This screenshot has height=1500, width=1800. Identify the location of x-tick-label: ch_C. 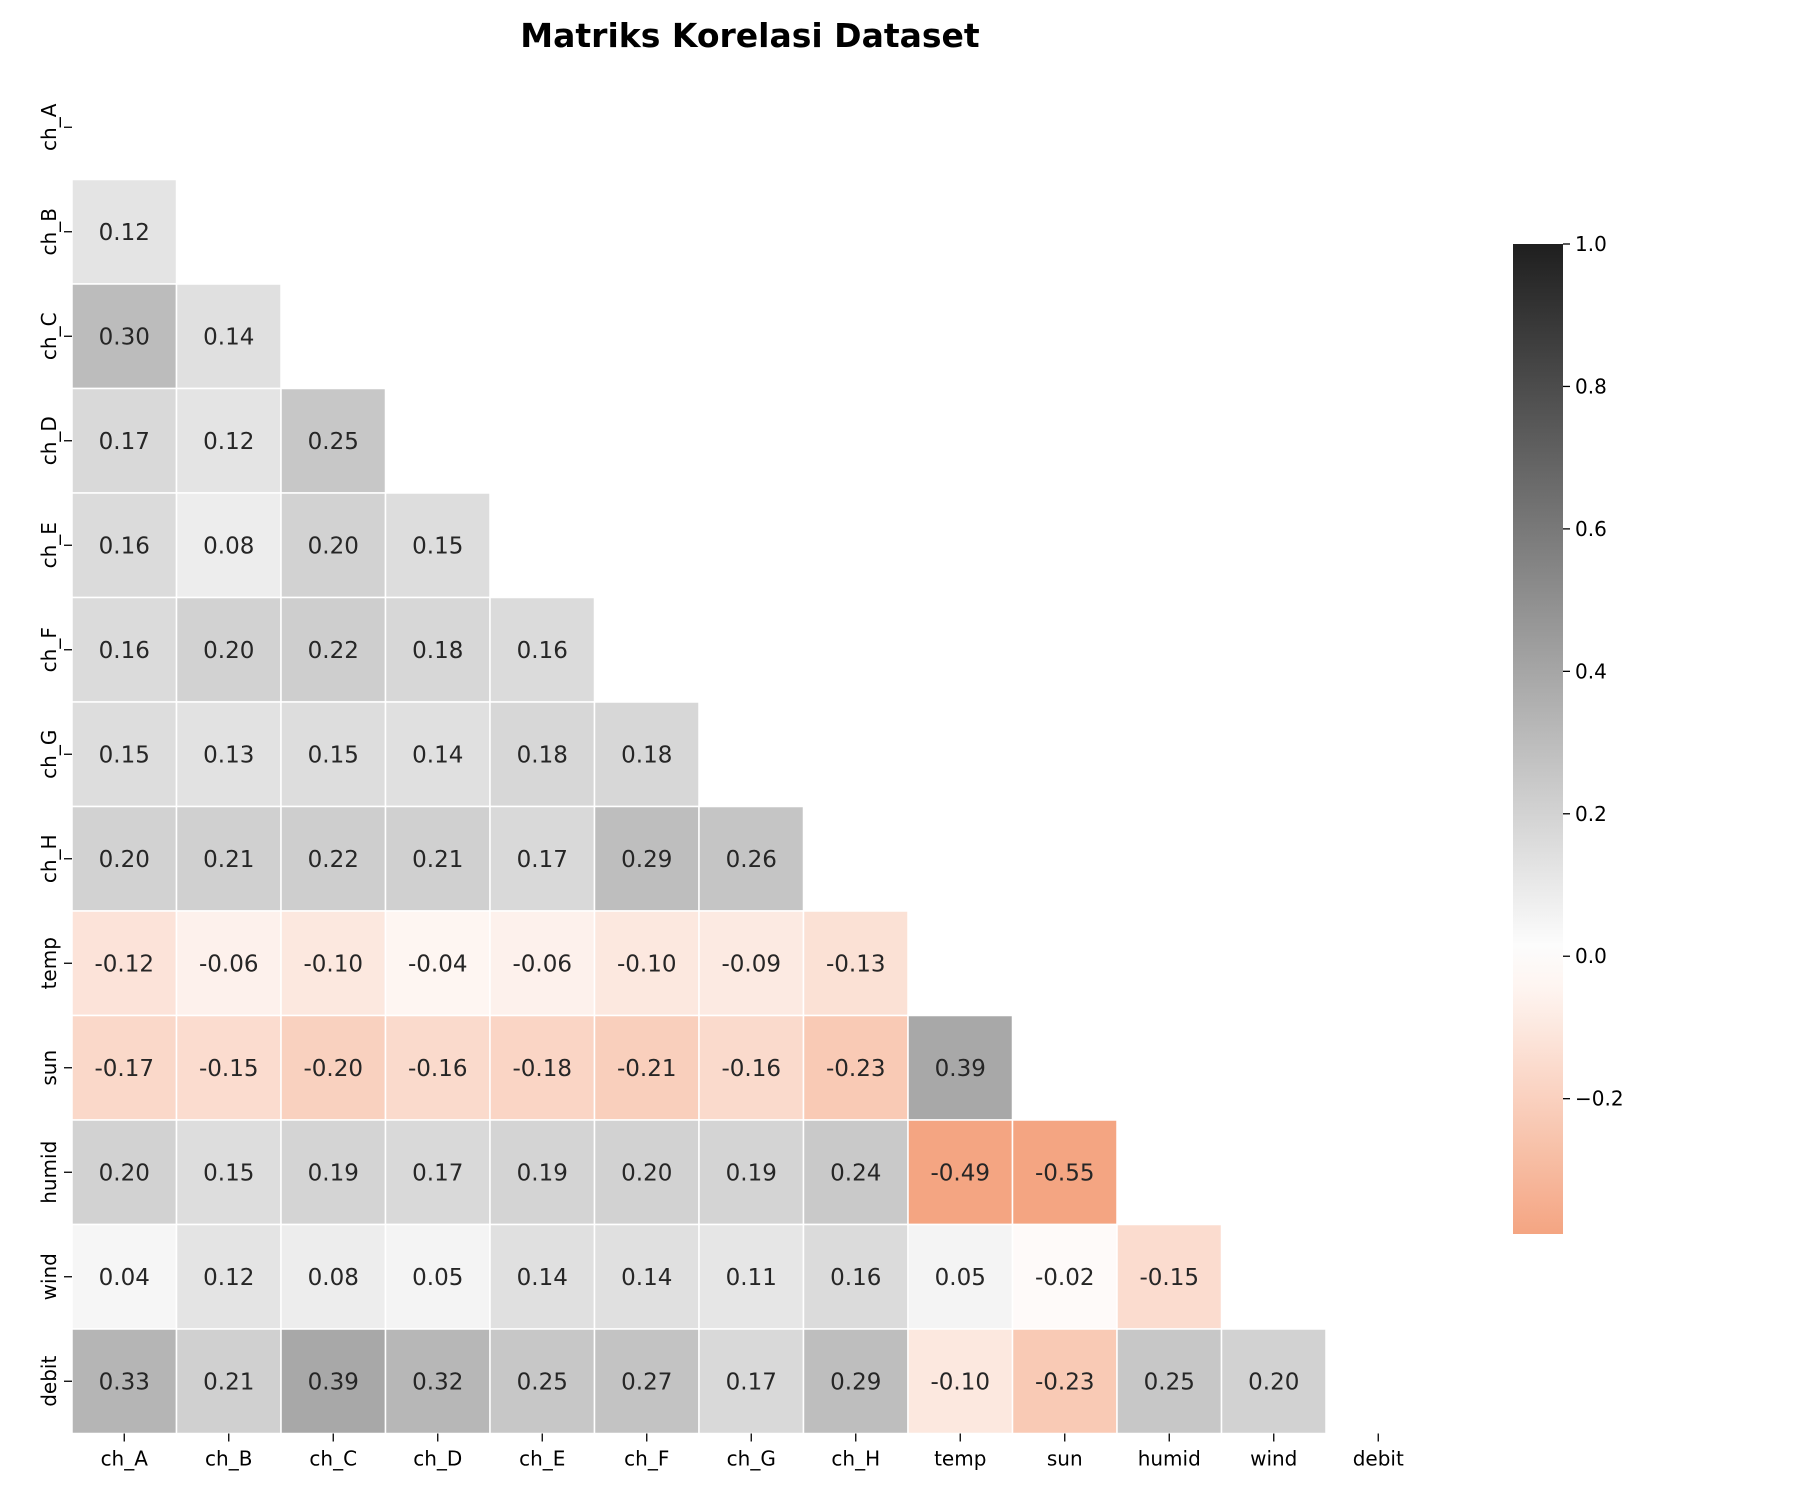
(333, 1459).